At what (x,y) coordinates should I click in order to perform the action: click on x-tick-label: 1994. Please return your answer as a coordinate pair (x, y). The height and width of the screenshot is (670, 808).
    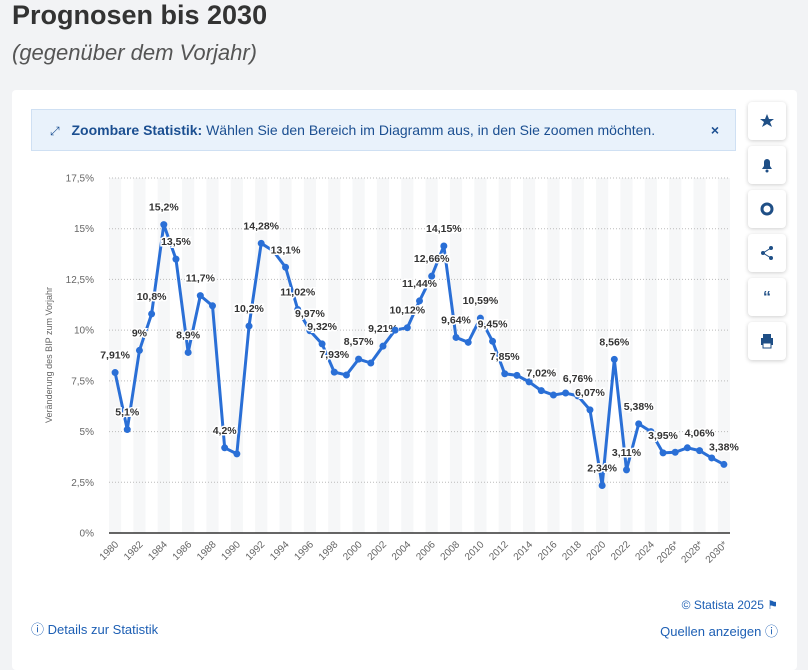
    Looking at the image, I should click on (280, 551).